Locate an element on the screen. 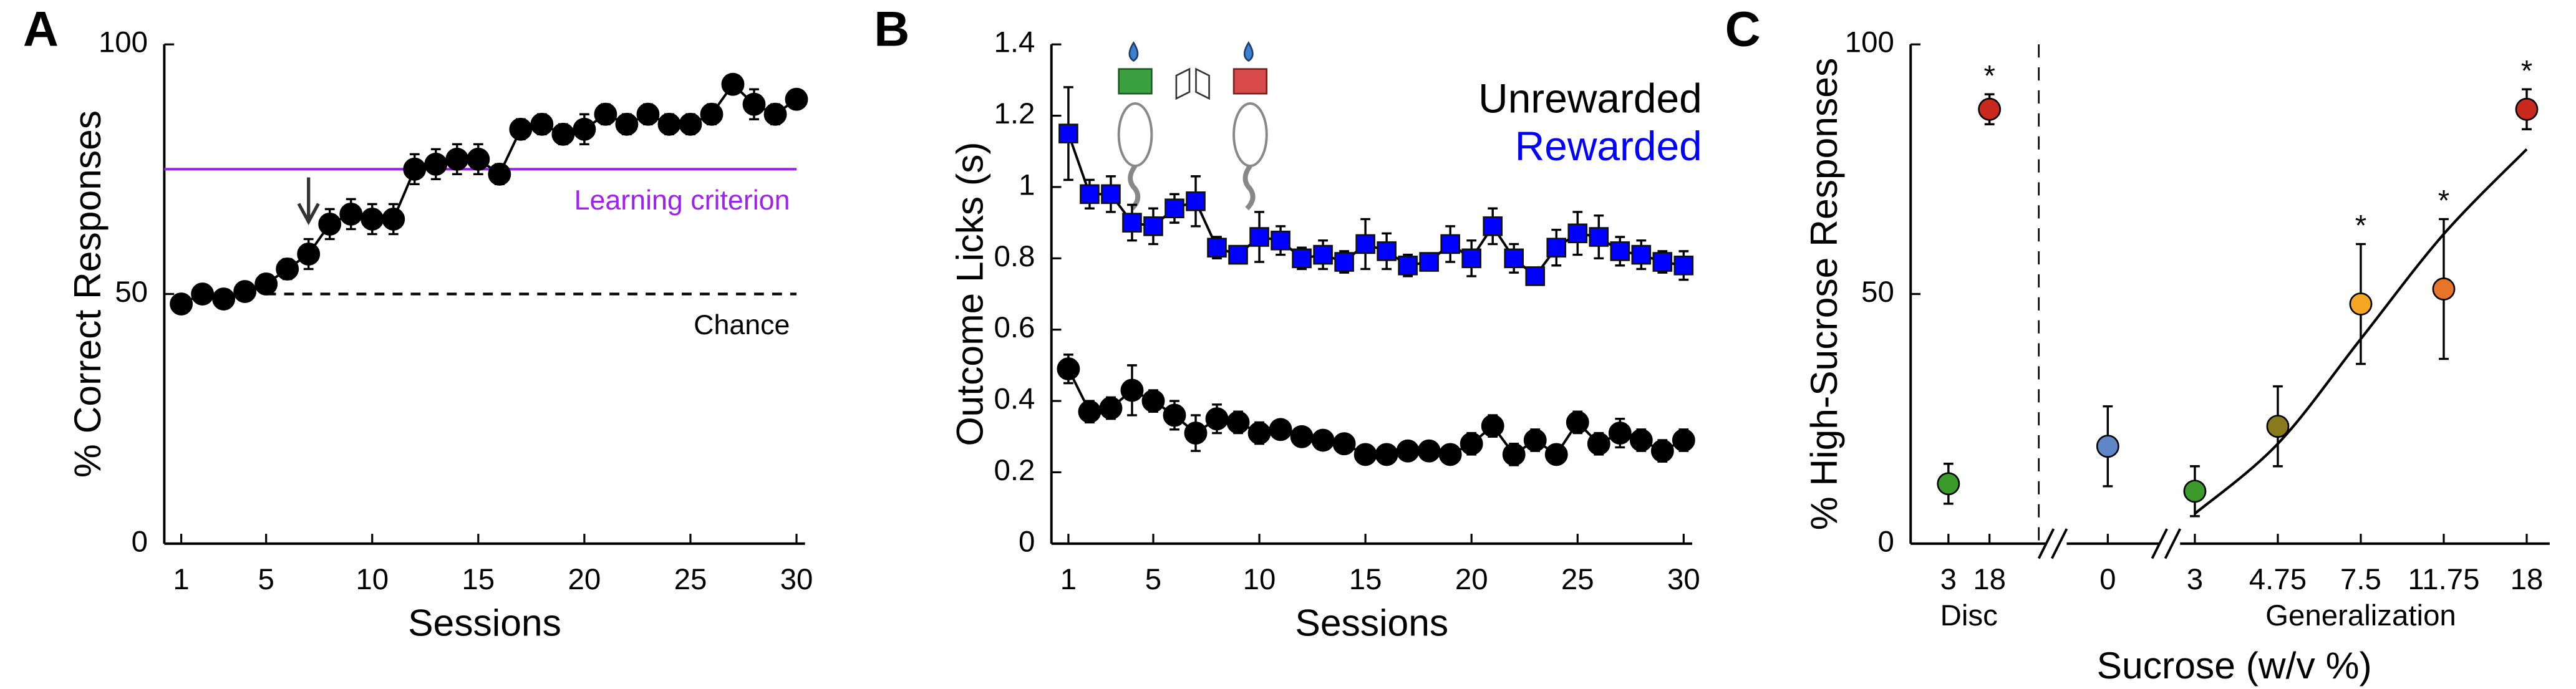 This screenshot has height=689, width=2576. y-tick-label: 0.2 is located at coordinates (1014, 470).